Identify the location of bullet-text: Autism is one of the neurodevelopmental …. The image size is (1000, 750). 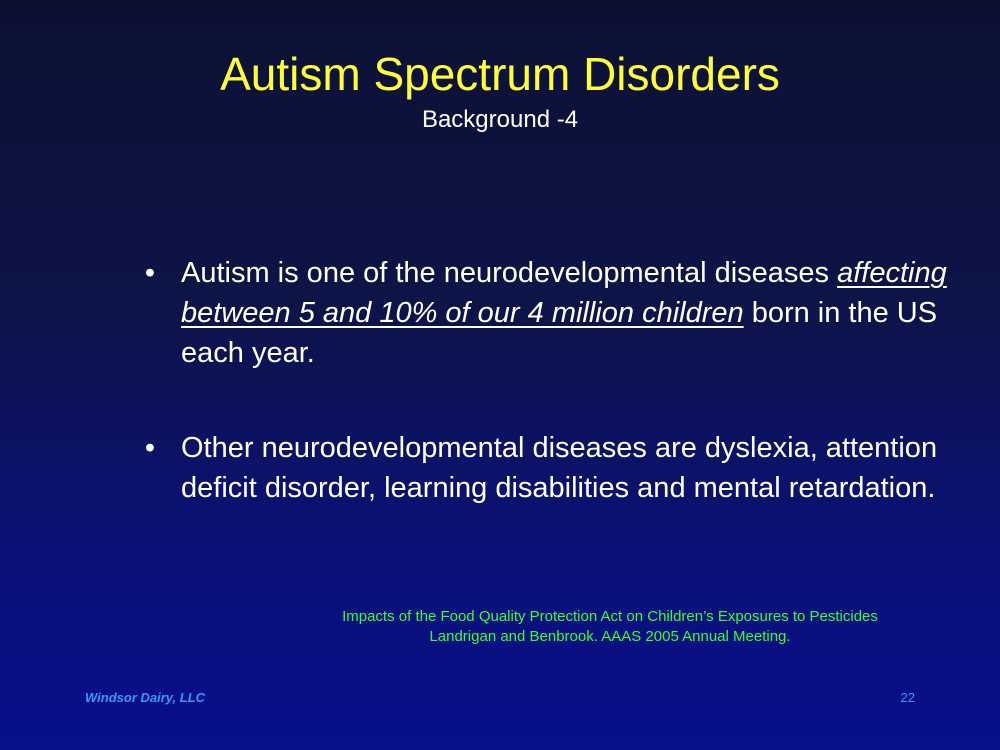
(509, 273).